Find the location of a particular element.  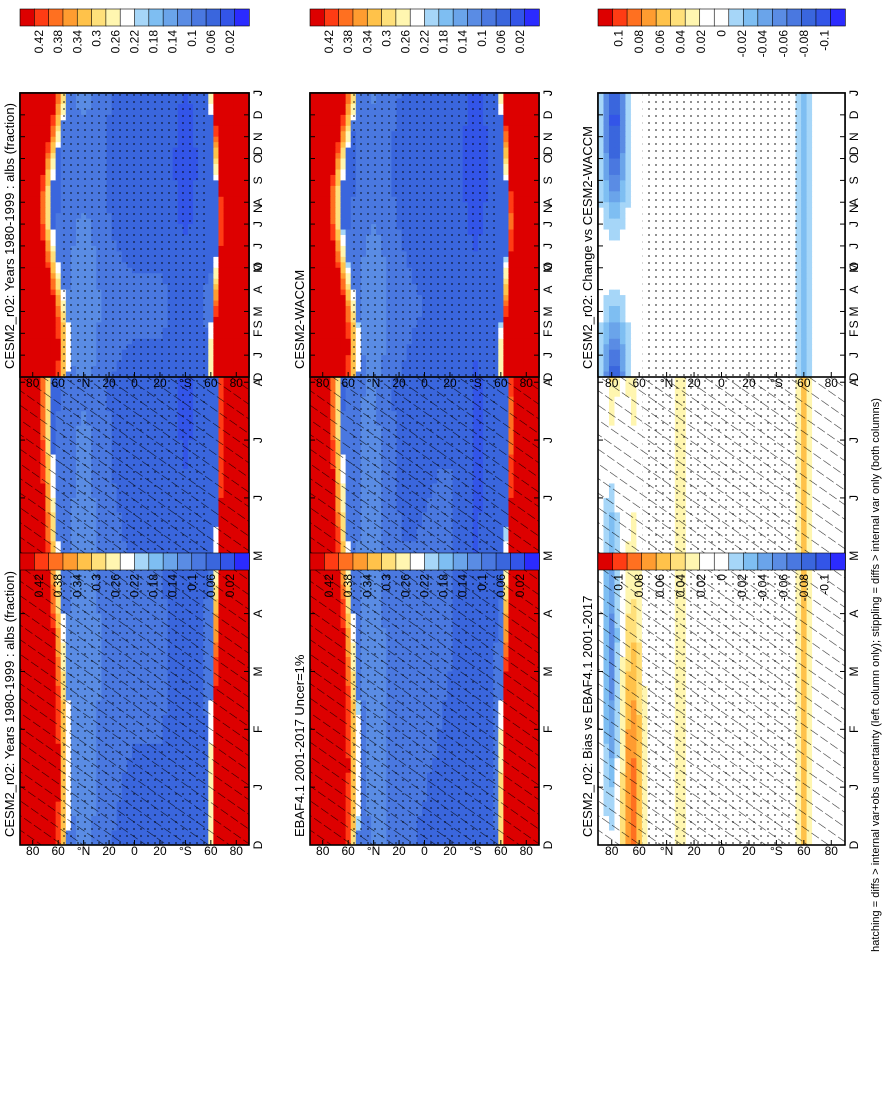

month-tick-label: F is located at coordinates (258, 333).